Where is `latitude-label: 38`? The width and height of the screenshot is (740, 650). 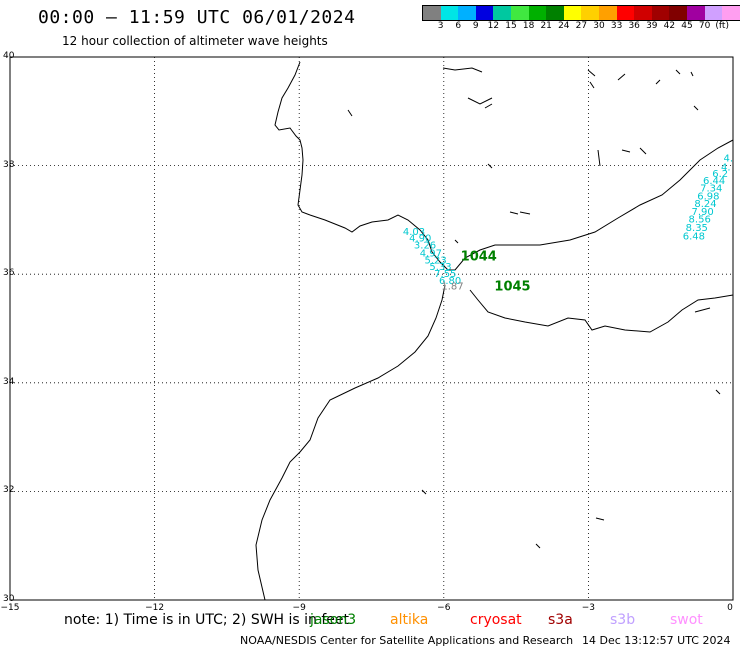
latitude-label: 38 is located at coordinates (9, 164).